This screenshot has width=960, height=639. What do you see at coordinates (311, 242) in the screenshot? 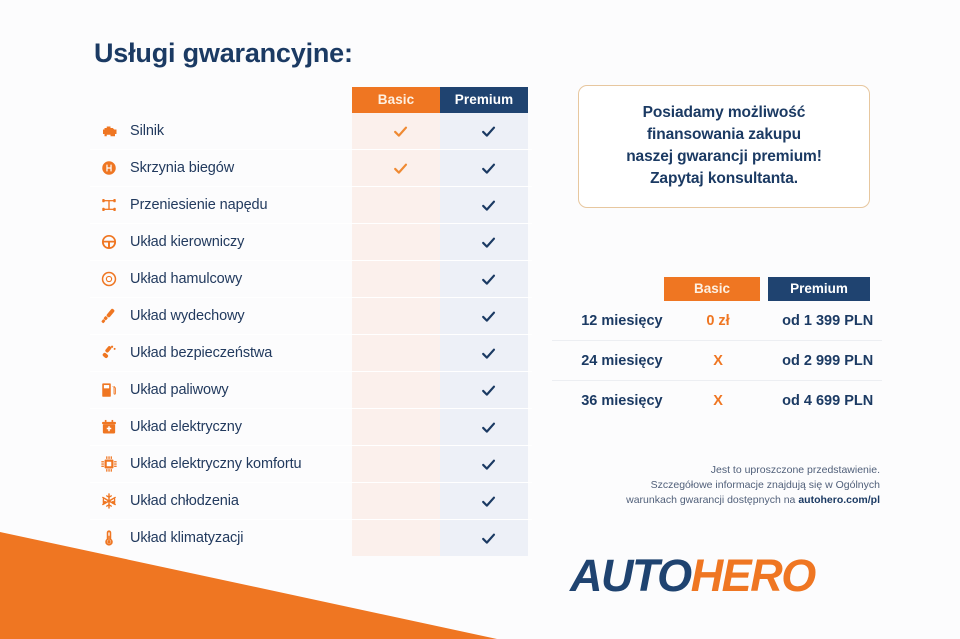
I see `table-row: Układ kierowniczy` at bounding box center [311, 242].